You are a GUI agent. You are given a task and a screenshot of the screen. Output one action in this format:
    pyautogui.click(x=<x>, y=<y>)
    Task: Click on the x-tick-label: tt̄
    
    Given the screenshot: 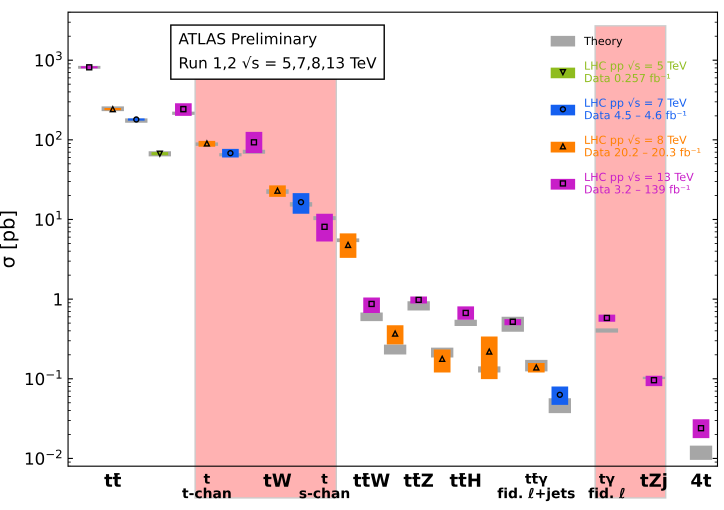 What is the action you would take?
    pyautogui.click(x=112, y=480)
    